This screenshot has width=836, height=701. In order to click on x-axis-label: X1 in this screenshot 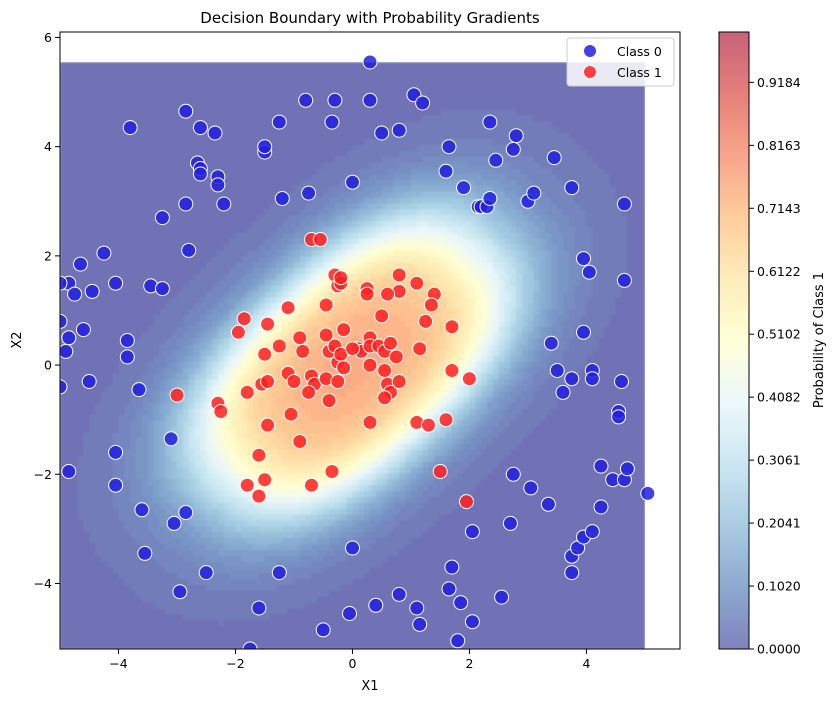, I will do `click(369, 686)`.